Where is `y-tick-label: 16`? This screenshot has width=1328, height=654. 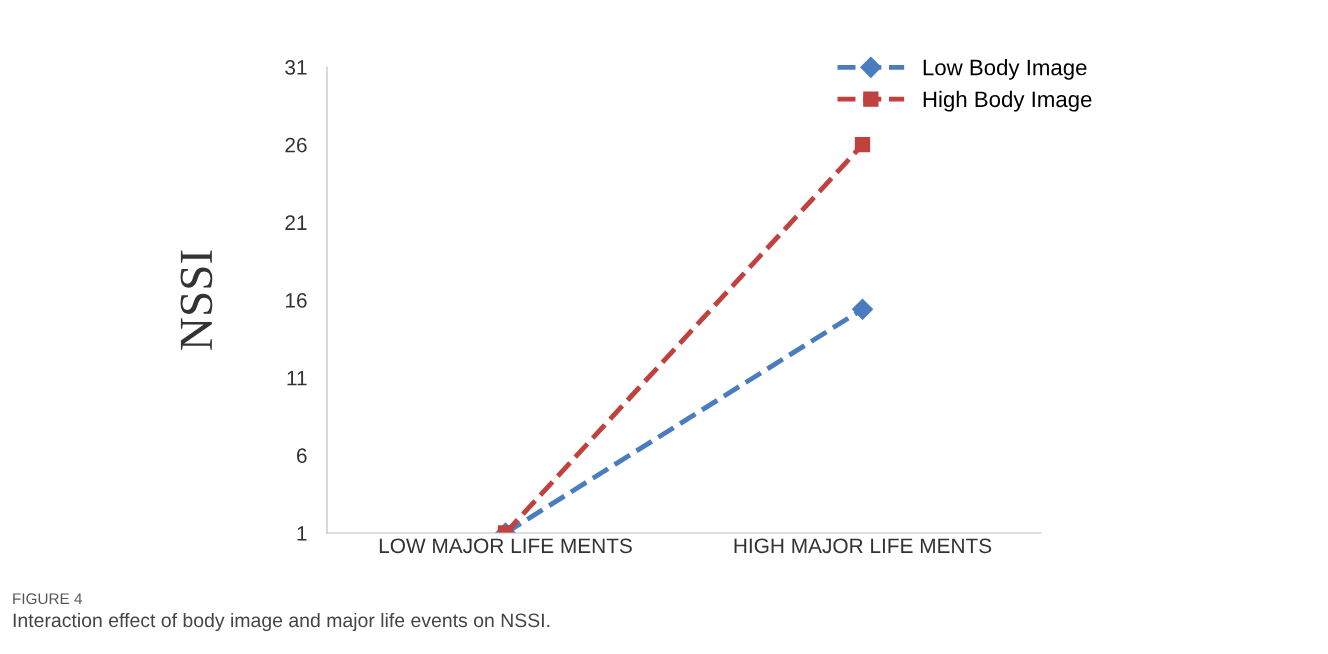
y-tick-label: 16 is located at coordinates (296, 300).